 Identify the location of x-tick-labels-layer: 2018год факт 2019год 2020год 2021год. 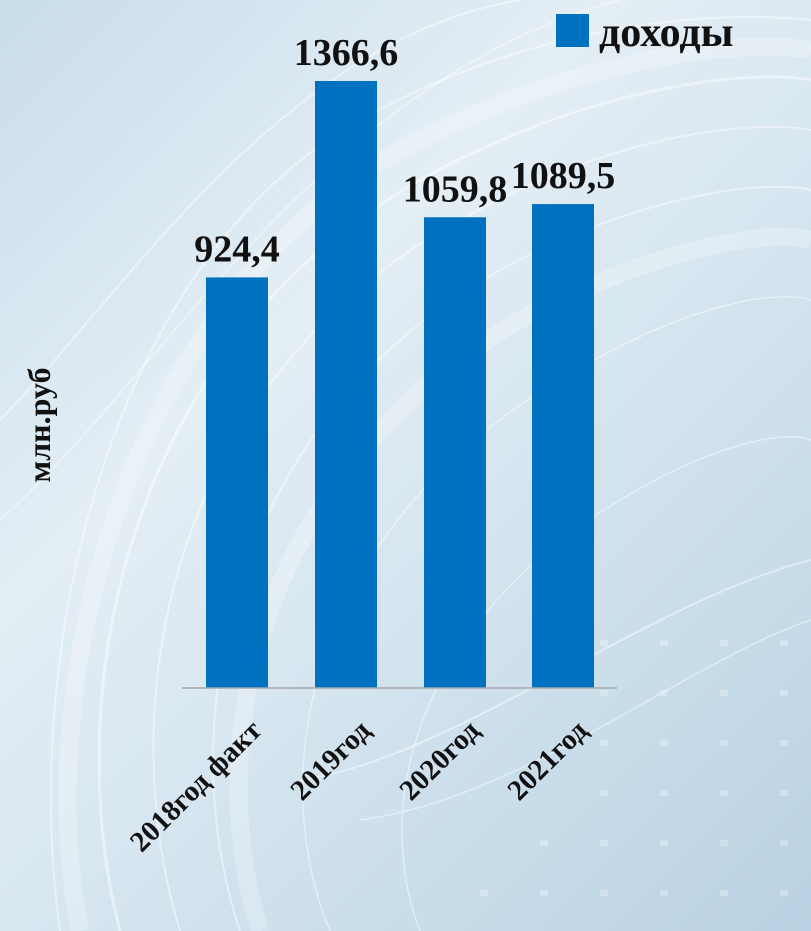
(359, 786).